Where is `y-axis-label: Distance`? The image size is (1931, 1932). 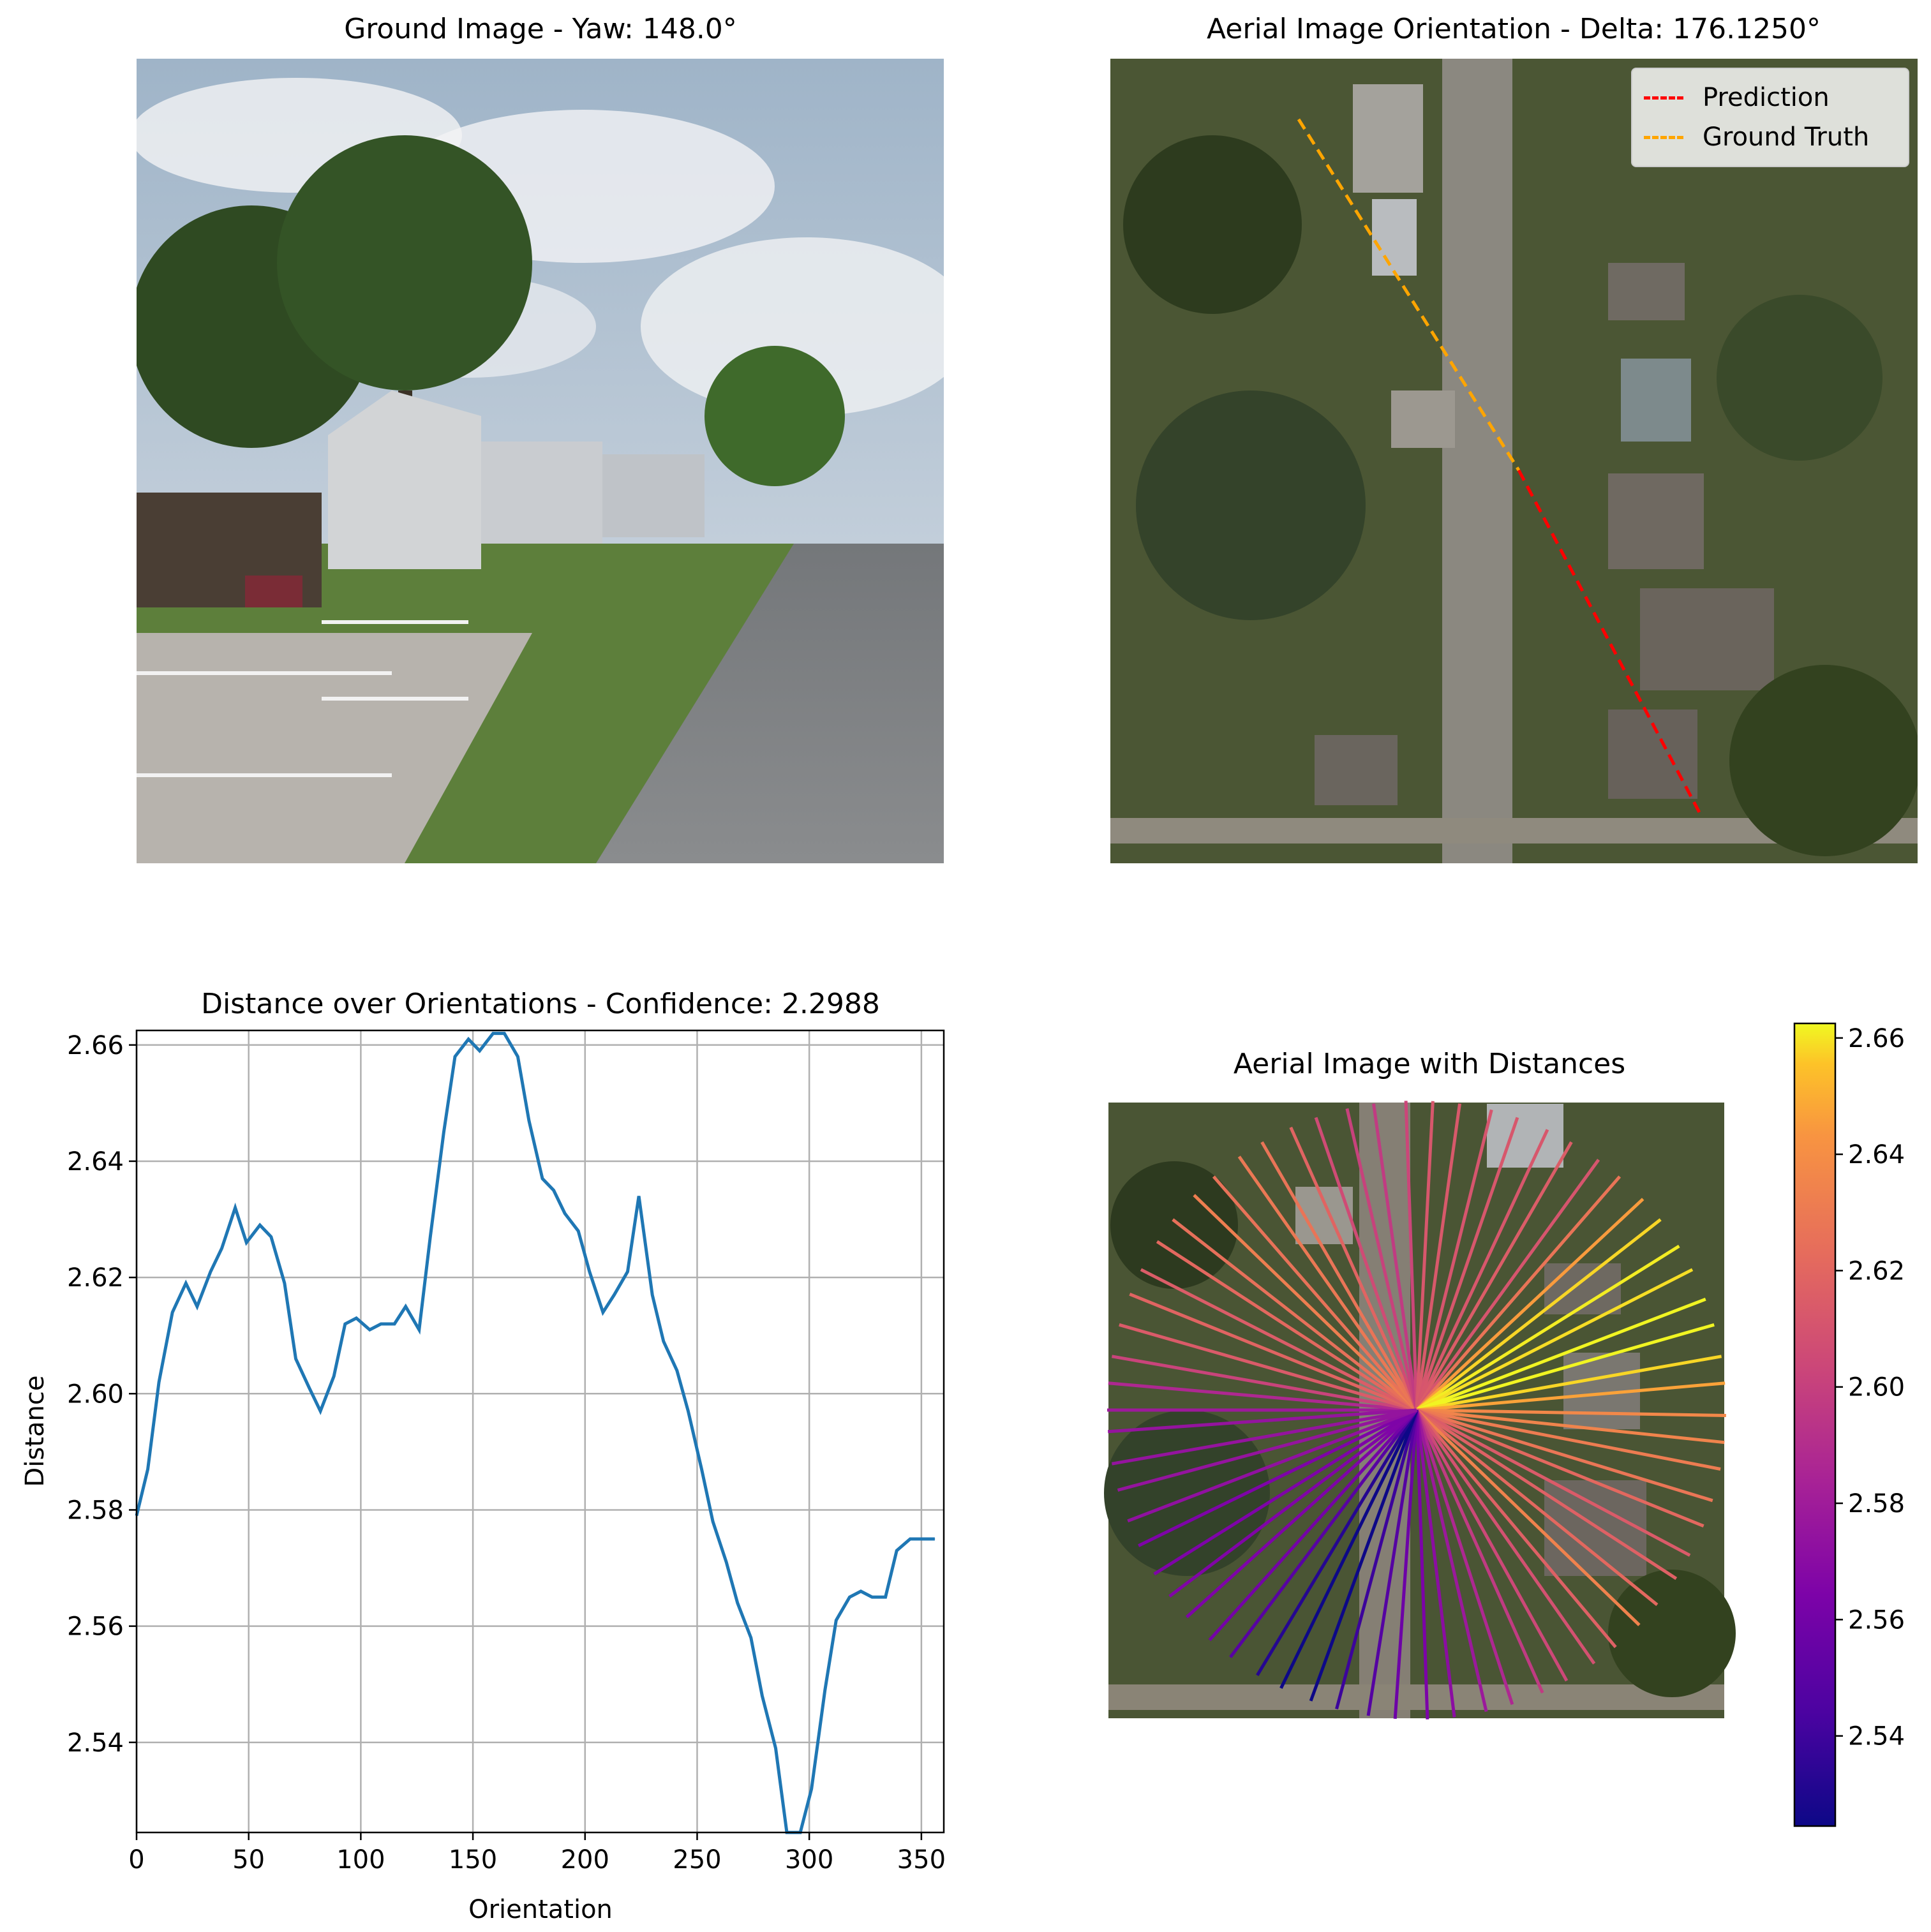 y-axis-label: Distance is located at coordinates (35, 1431).